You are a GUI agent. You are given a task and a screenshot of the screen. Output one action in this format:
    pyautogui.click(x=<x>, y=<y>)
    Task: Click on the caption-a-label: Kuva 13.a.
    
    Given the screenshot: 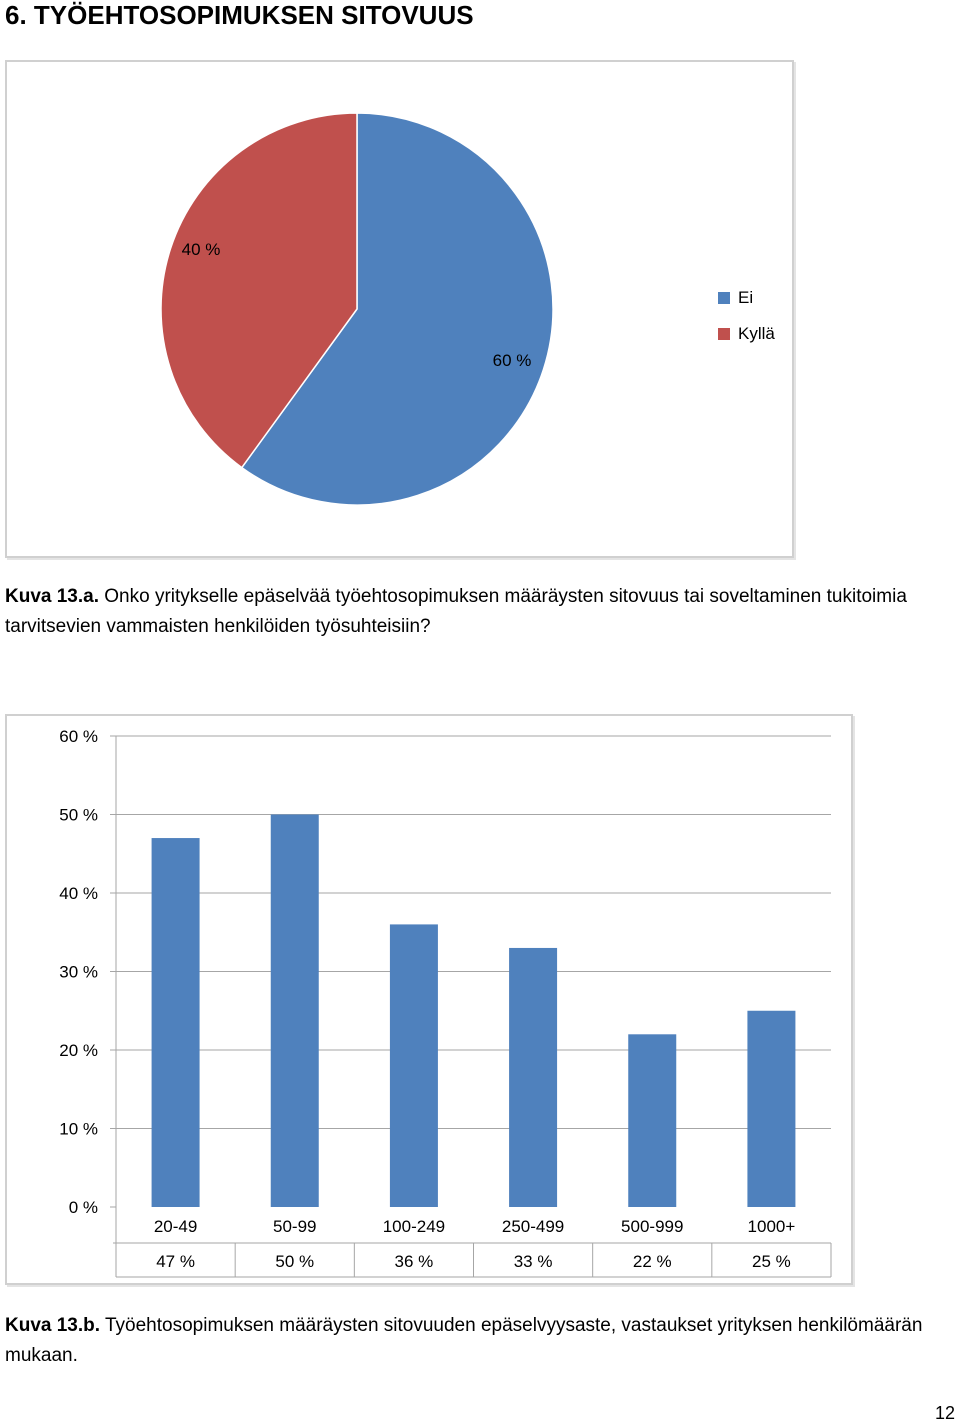 What is the action you would take?
    pyautogui.click(x=52, y=596)
    